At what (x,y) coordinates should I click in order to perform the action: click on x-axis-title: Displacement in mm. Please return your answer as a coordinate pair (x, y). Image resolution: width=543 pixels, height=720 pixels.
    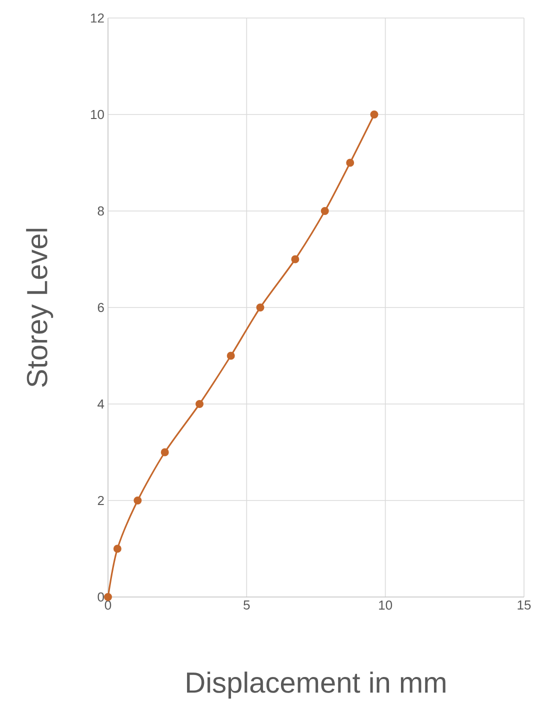
    Looking at the image, I should click on (316, 685).